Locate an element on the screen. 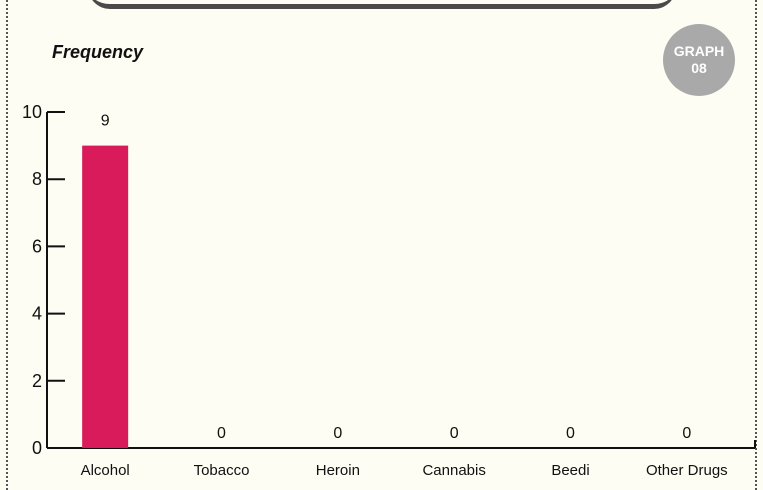 The image size is (763, 490). graph-badge-word: GRAPH is located at coordinates (699, 51).